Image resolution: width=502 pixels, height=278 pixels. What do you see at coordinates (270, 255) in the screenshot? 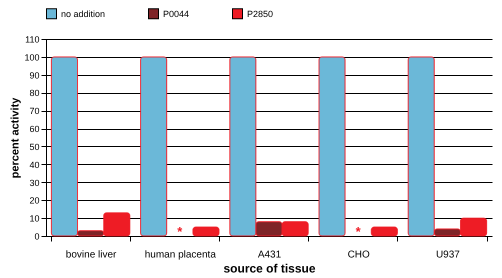
I see `x-tick-label: A431` at bounding box center [270, 255].